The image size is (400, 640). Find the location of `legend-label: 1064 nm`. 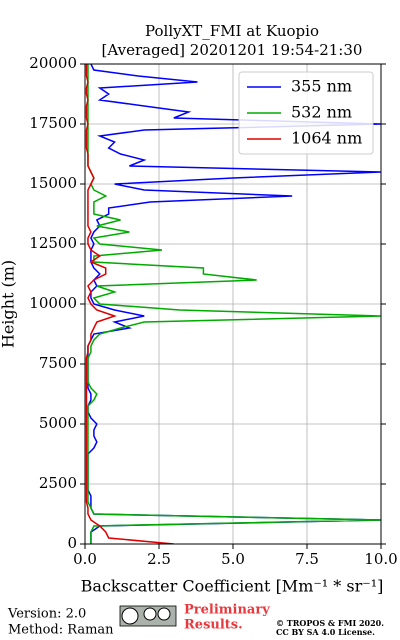

legend-label: 1064 nm is located at coordinates (326, 138).